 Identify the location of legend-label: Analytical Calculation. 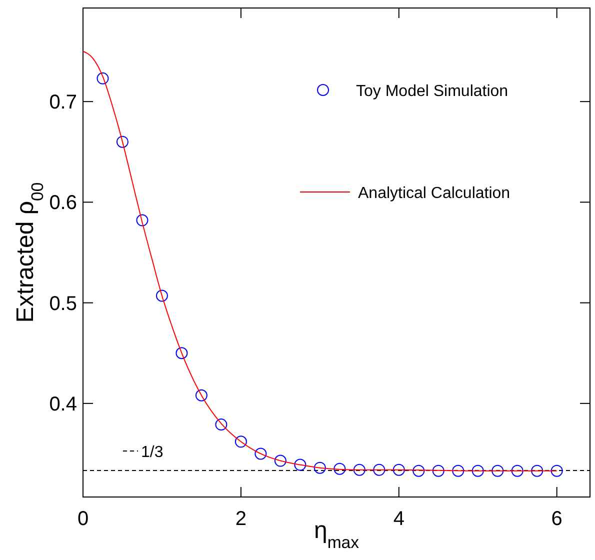
(434, 193).